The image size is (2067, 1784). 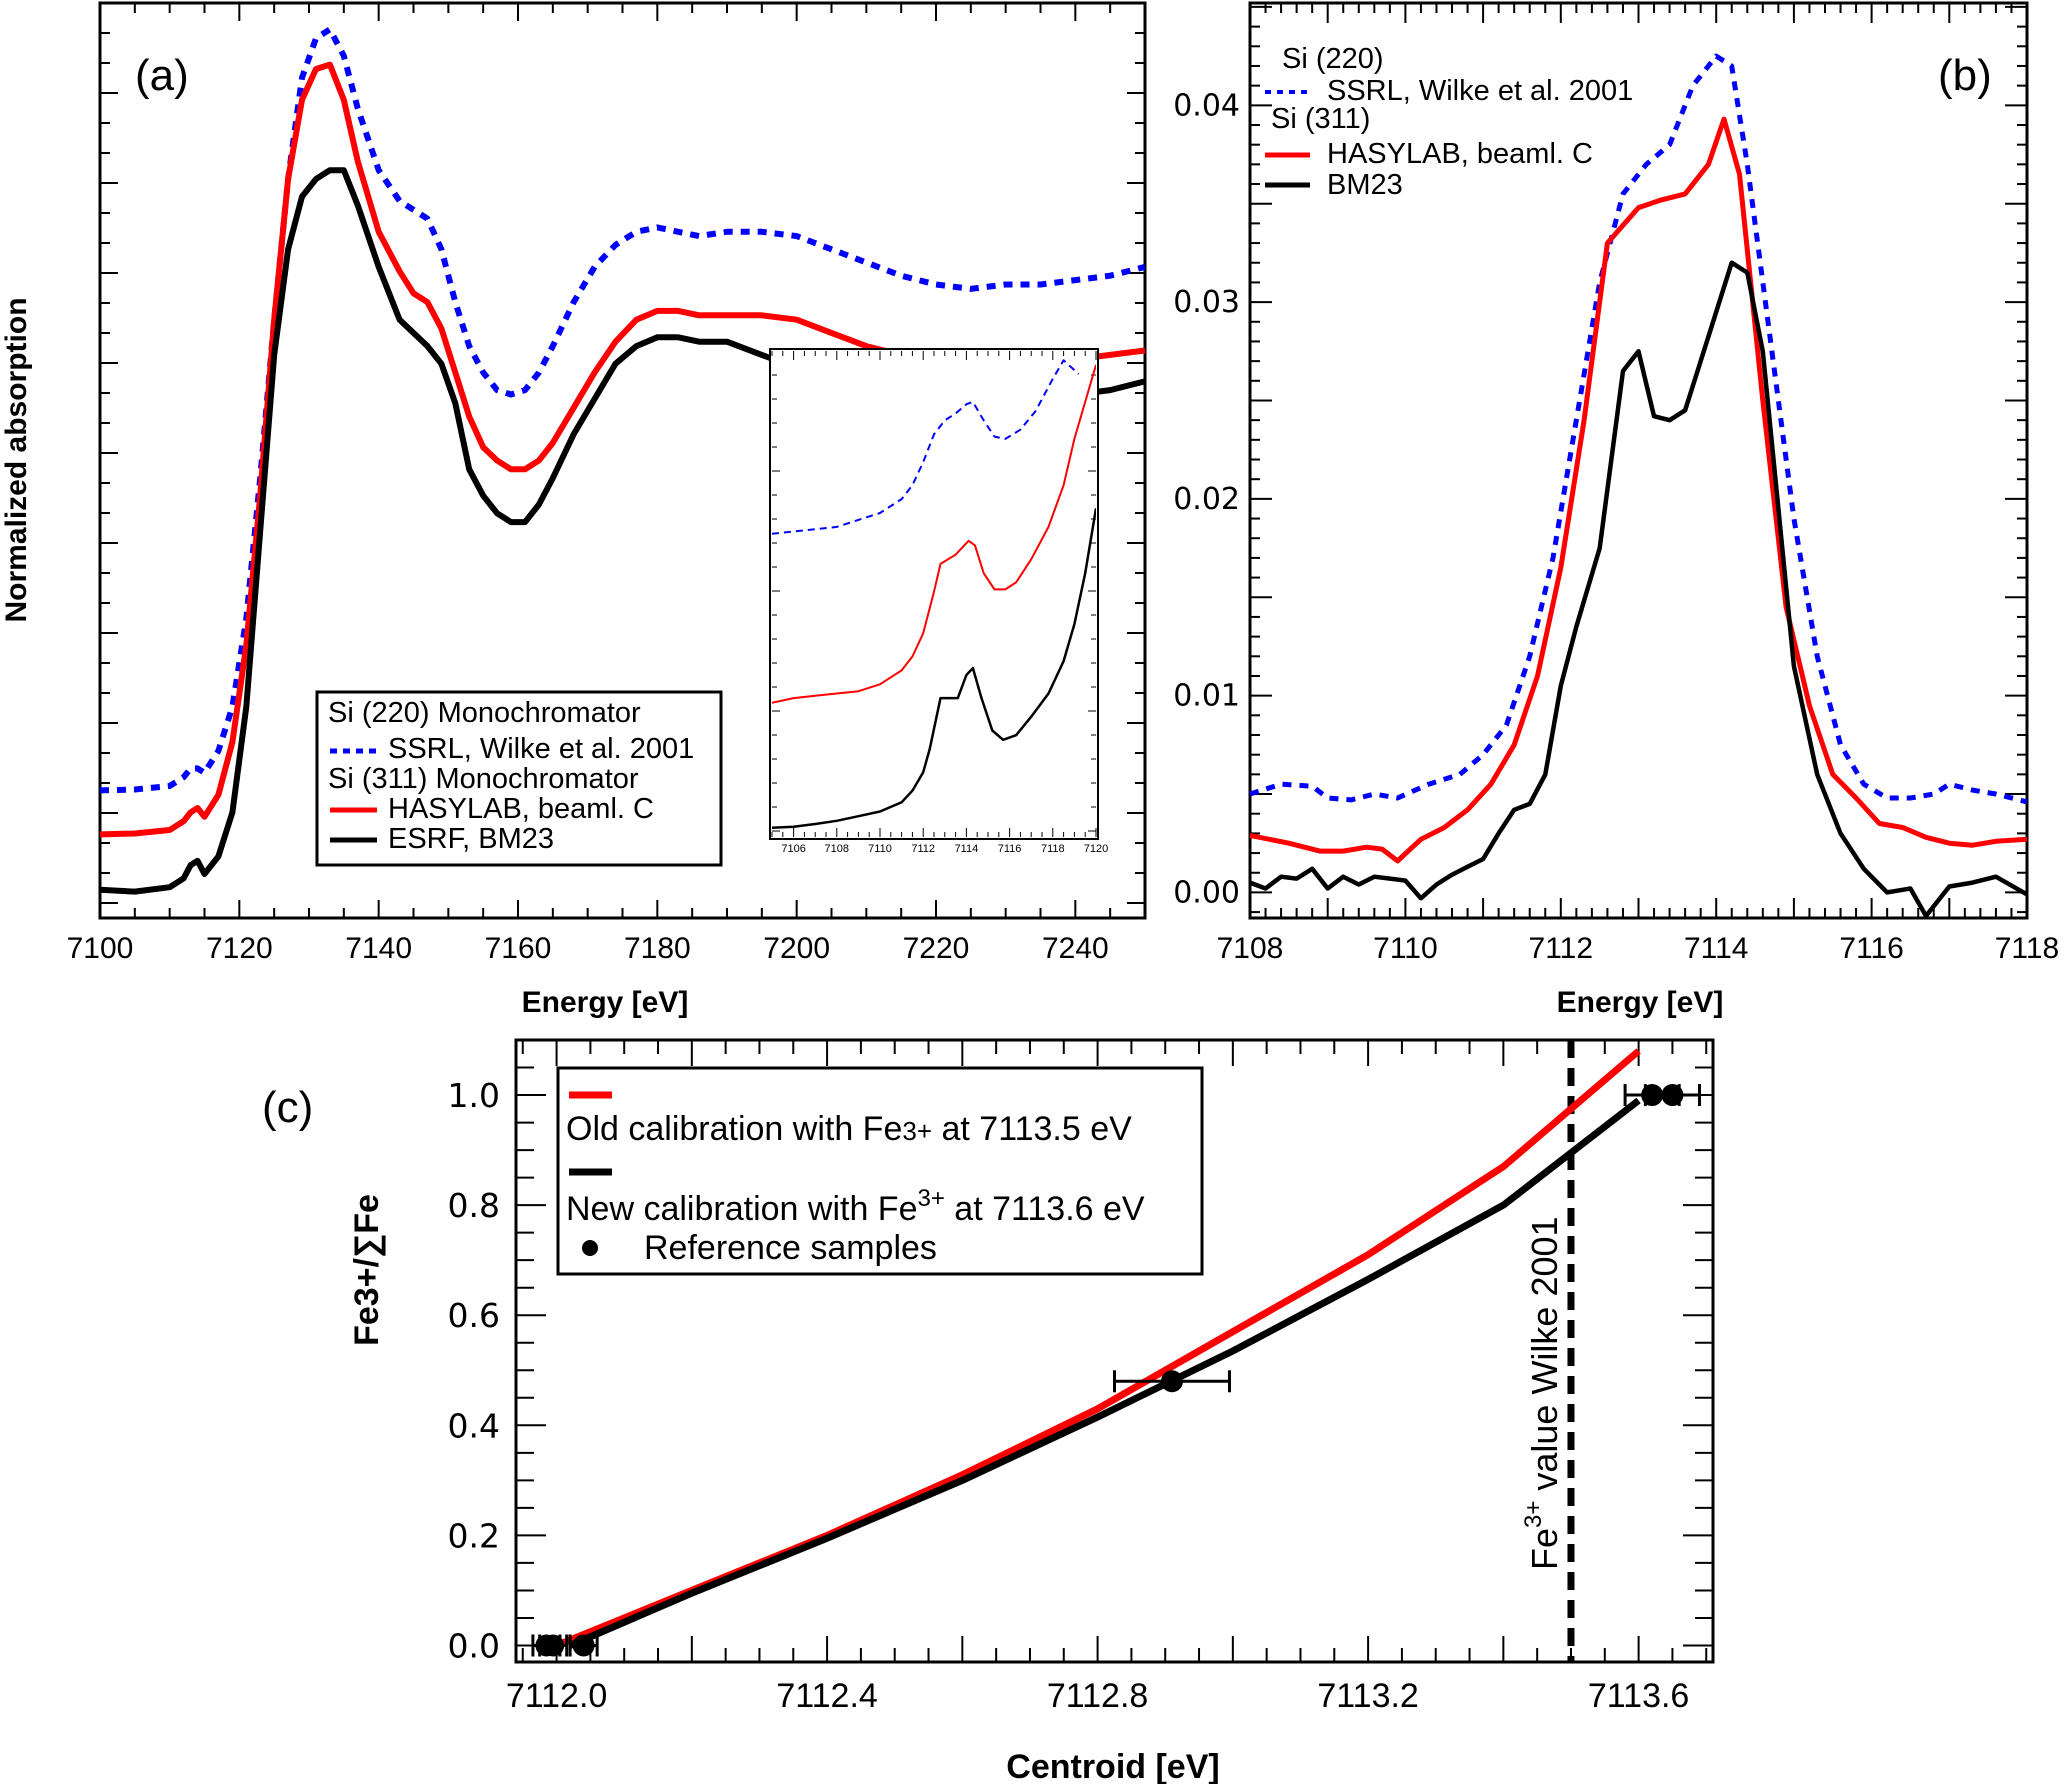 What do you see at coordinates (1367, 1696) in the screenshot?
I see `panel-c-xtick-label: 7113.2` at bounding box center [1367, 1696].